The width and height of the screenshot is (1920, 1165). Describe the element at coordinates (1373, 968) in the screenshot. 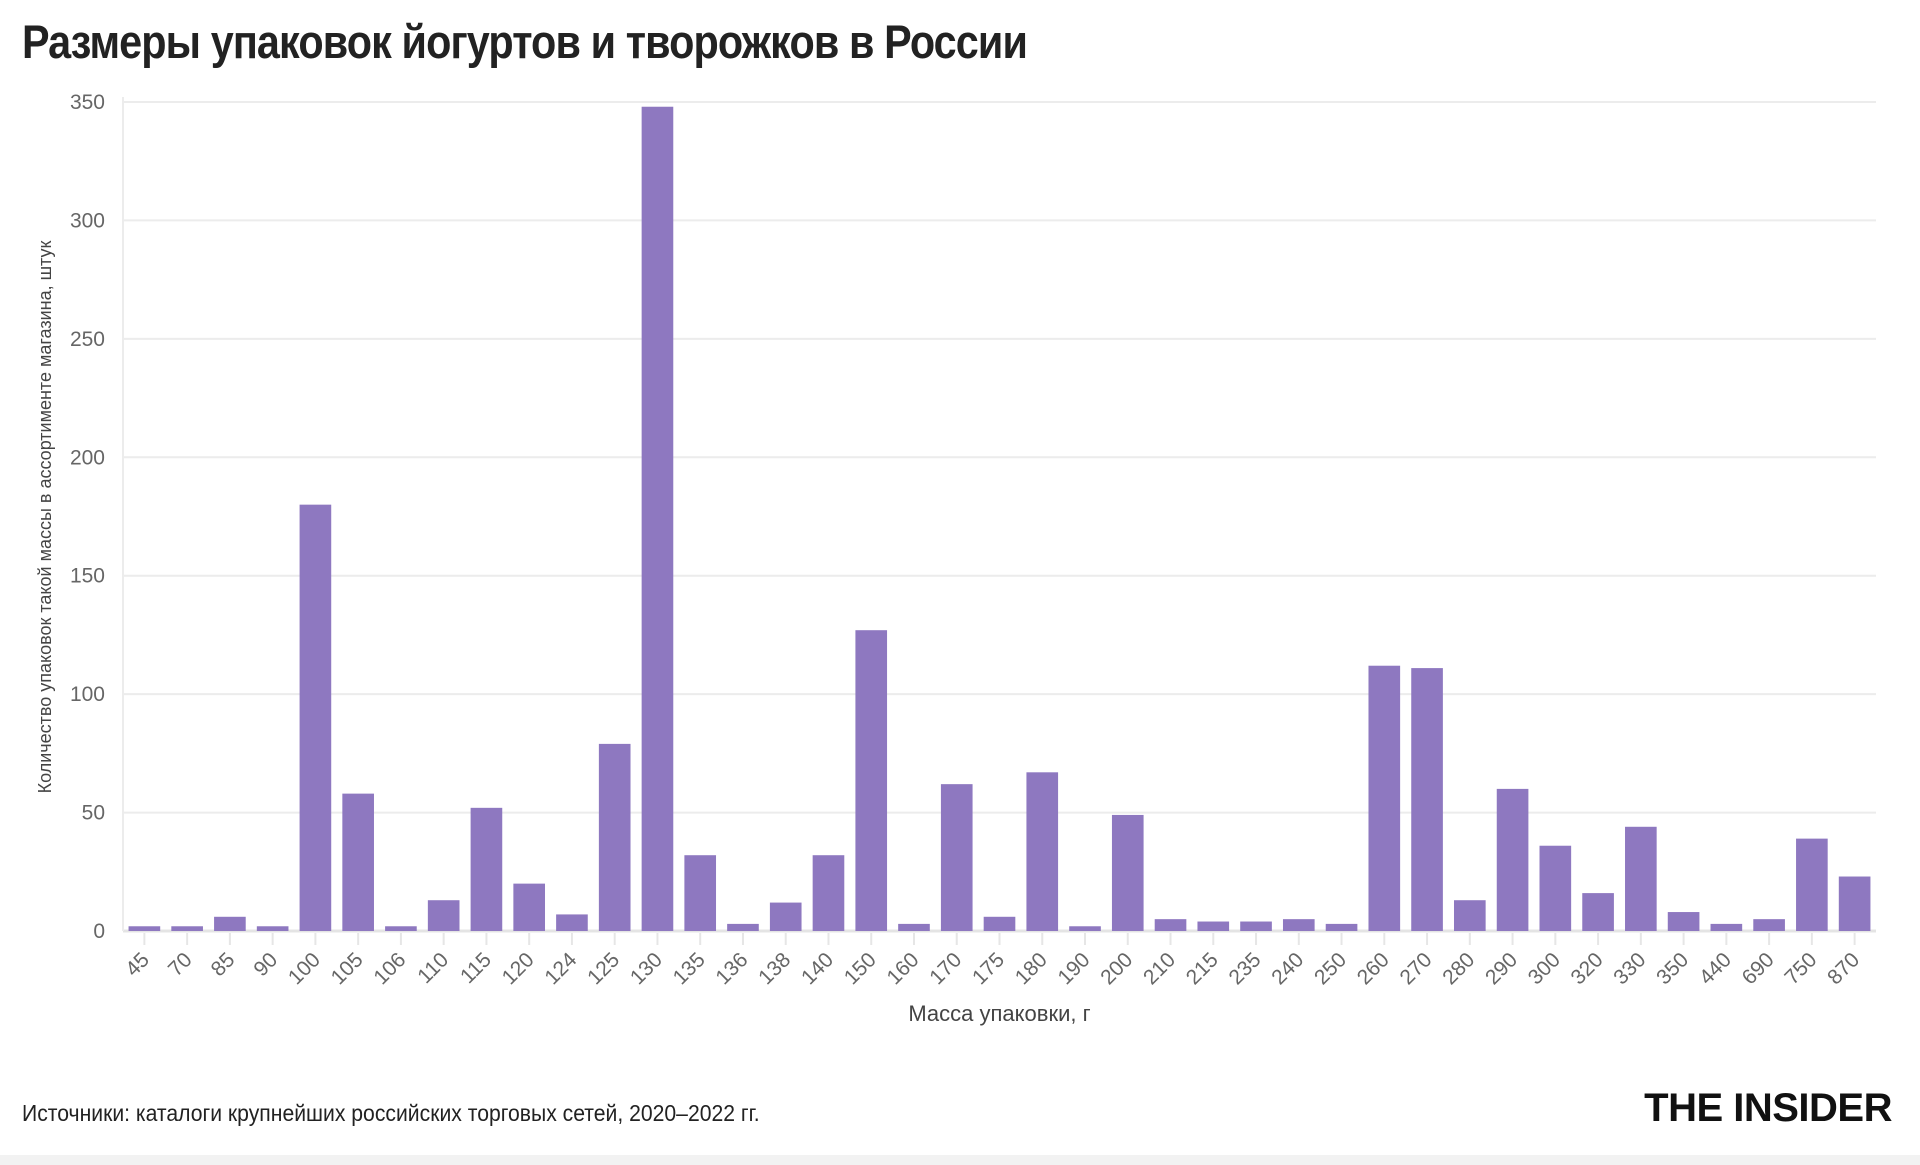

I see `x-tick-label: 260` at that location.